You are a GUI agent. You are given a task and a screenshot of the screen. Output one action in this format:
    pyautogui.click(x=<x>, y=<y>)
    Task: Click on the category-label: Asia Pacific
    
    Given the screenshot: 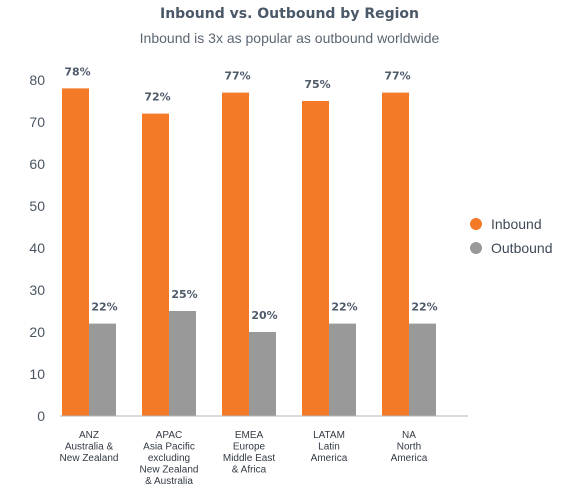 What is the action you would take?
    pyautogui.click(x=169, y=447)
    